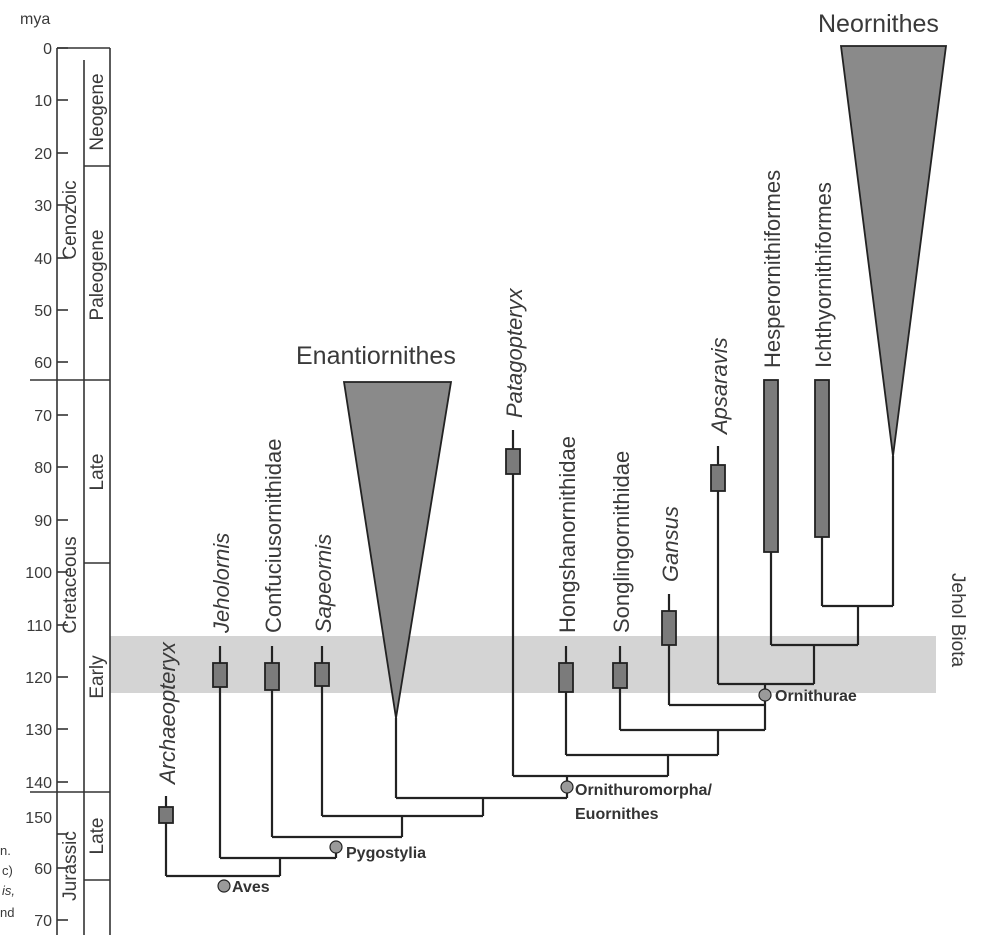  What do you see at coordinates (97, 836) in the screenshot?
I see `period-late-jurassic: Late` at bounding box center [97, 836].